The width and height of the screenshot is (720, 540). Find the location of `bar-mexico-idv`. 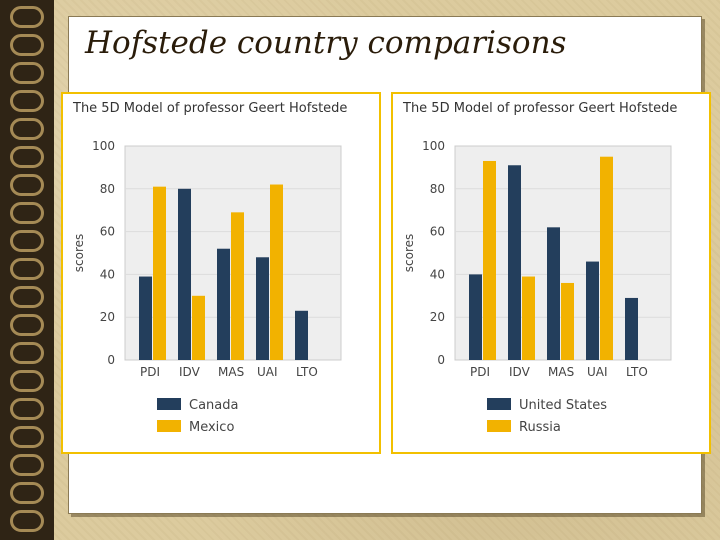

bar-mexico-idv is located at coordinates (198, 327).